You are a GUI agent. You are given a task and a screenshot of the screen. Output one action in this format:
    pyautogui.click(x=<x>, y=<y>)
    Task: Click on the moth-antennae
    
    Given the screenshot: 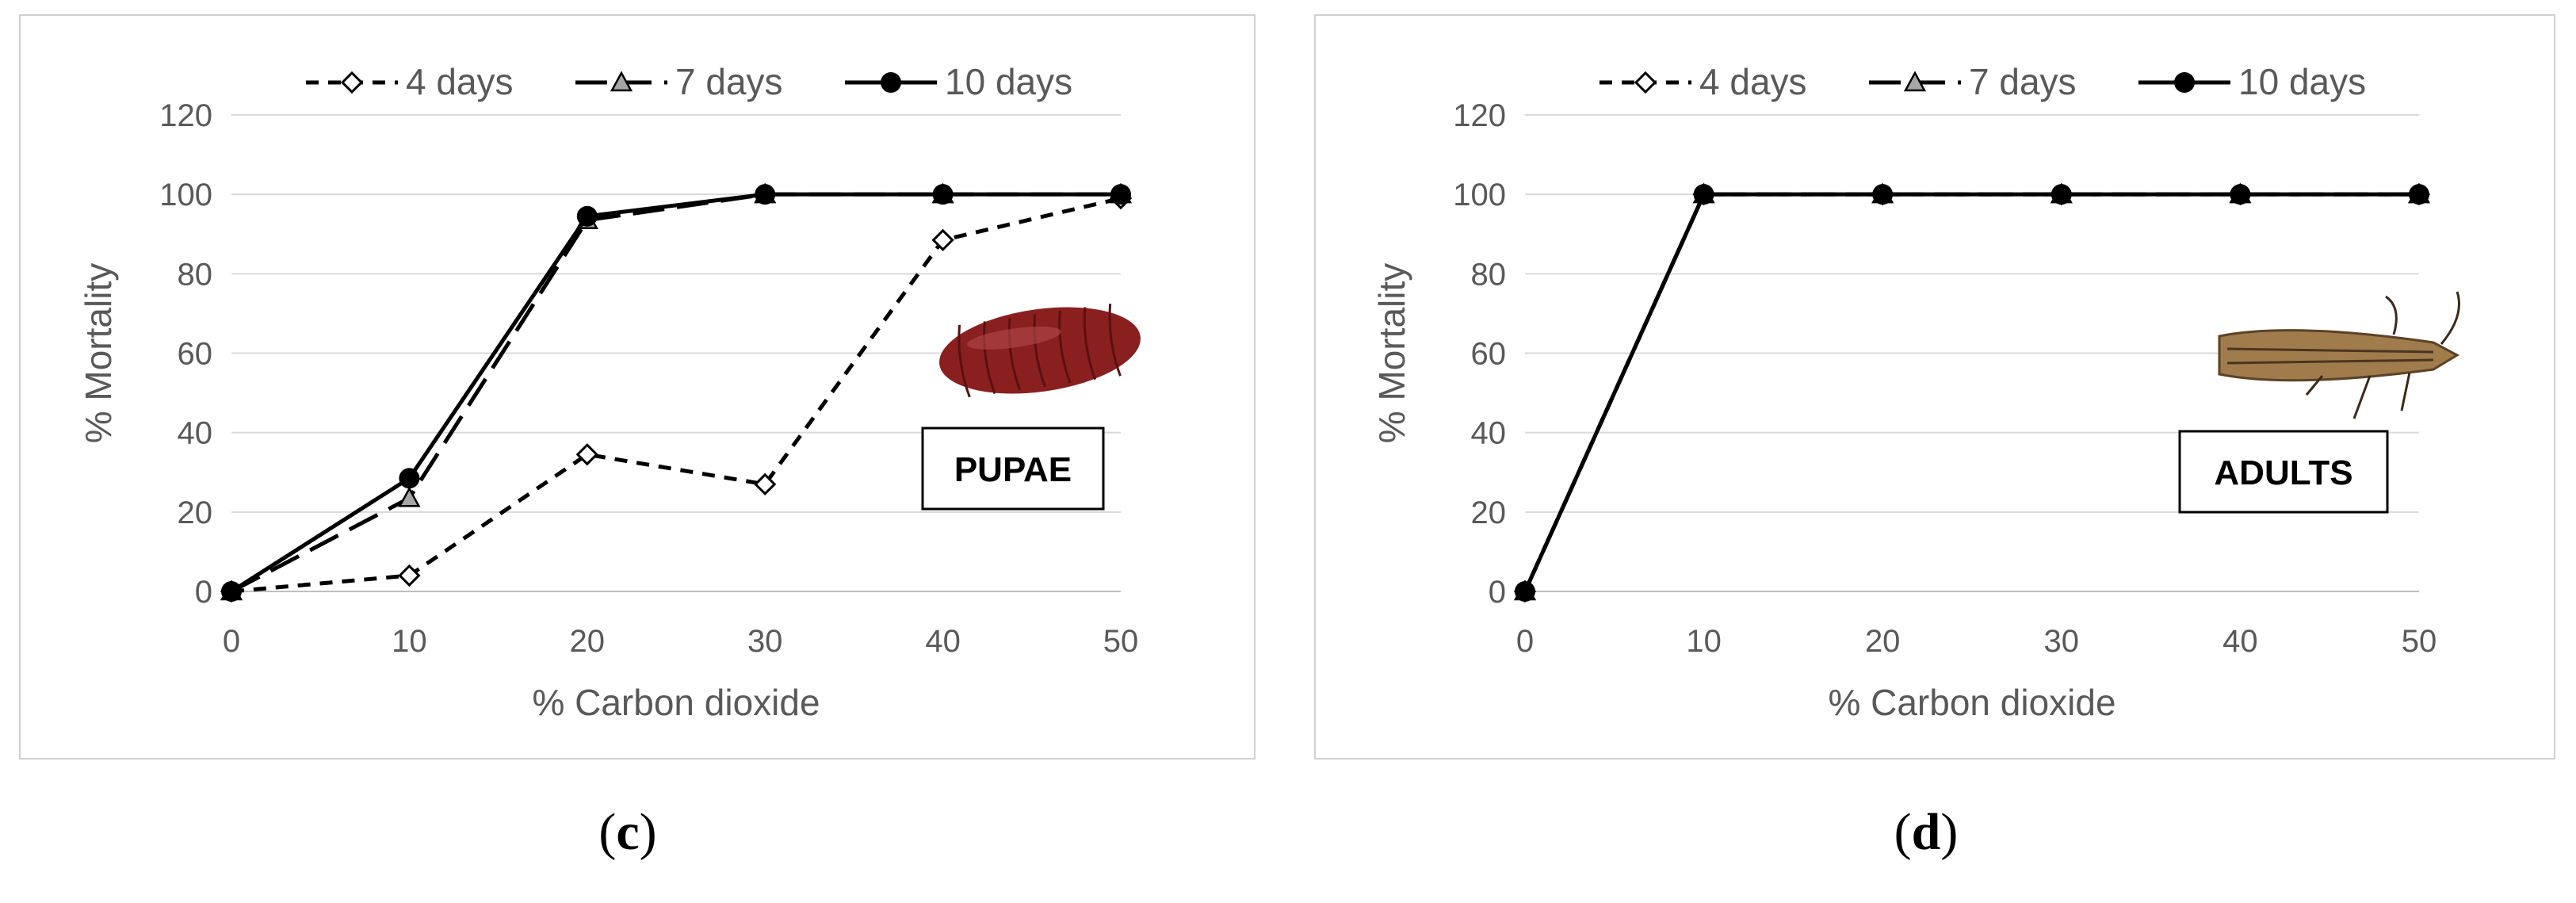 What is the action you would take?
    pyautogui.click(x=2422, y=318)
    